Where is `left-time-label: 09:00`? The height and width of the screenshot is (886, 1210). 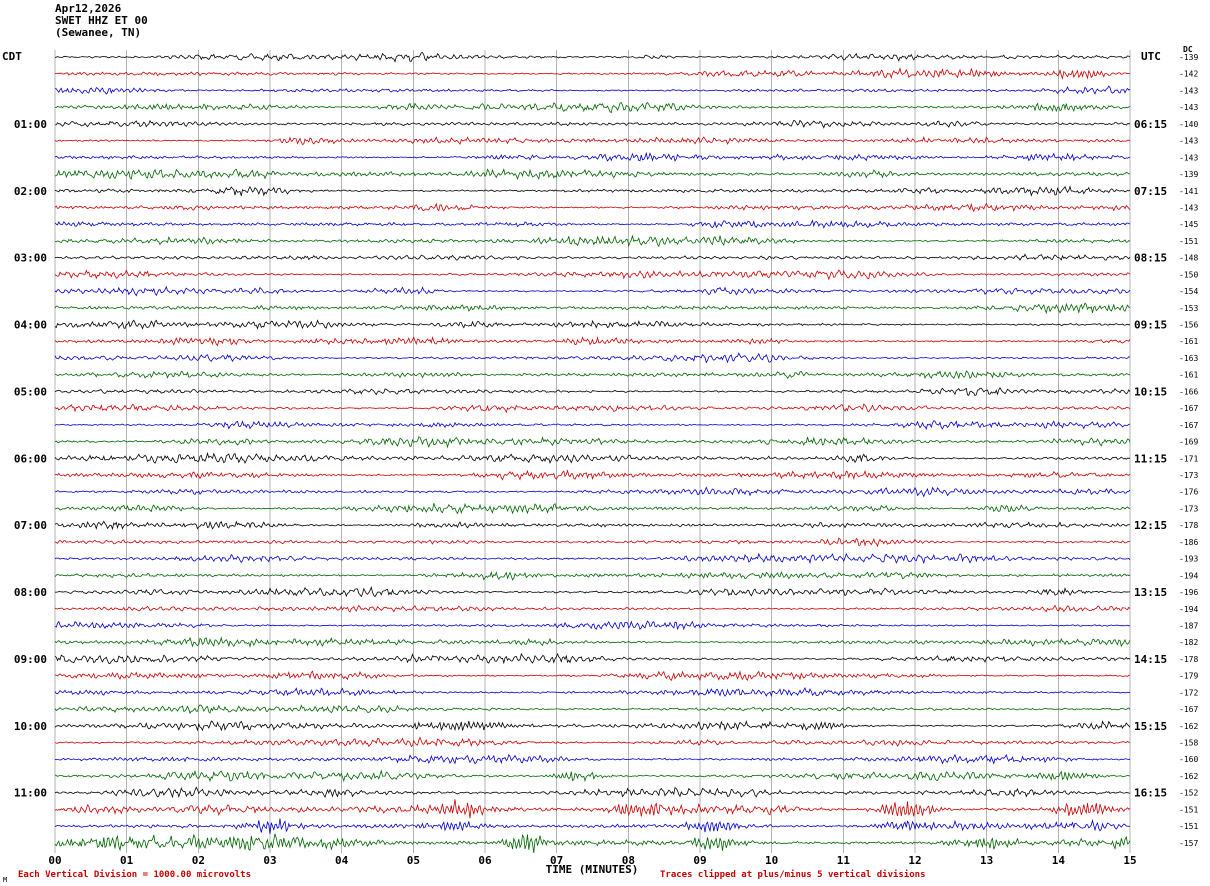
left-time-label: 09:00 is located at coordinates (30, 659).